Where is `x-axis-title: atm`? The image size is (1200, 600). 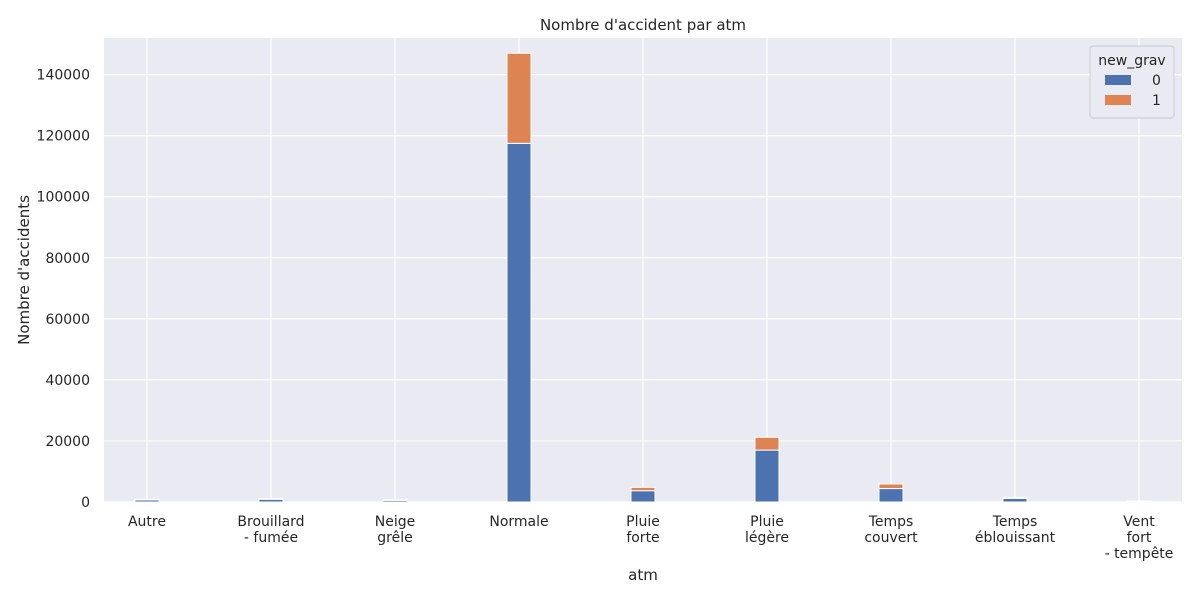 x-axis-title: atm is located at coordinates (643, 575).